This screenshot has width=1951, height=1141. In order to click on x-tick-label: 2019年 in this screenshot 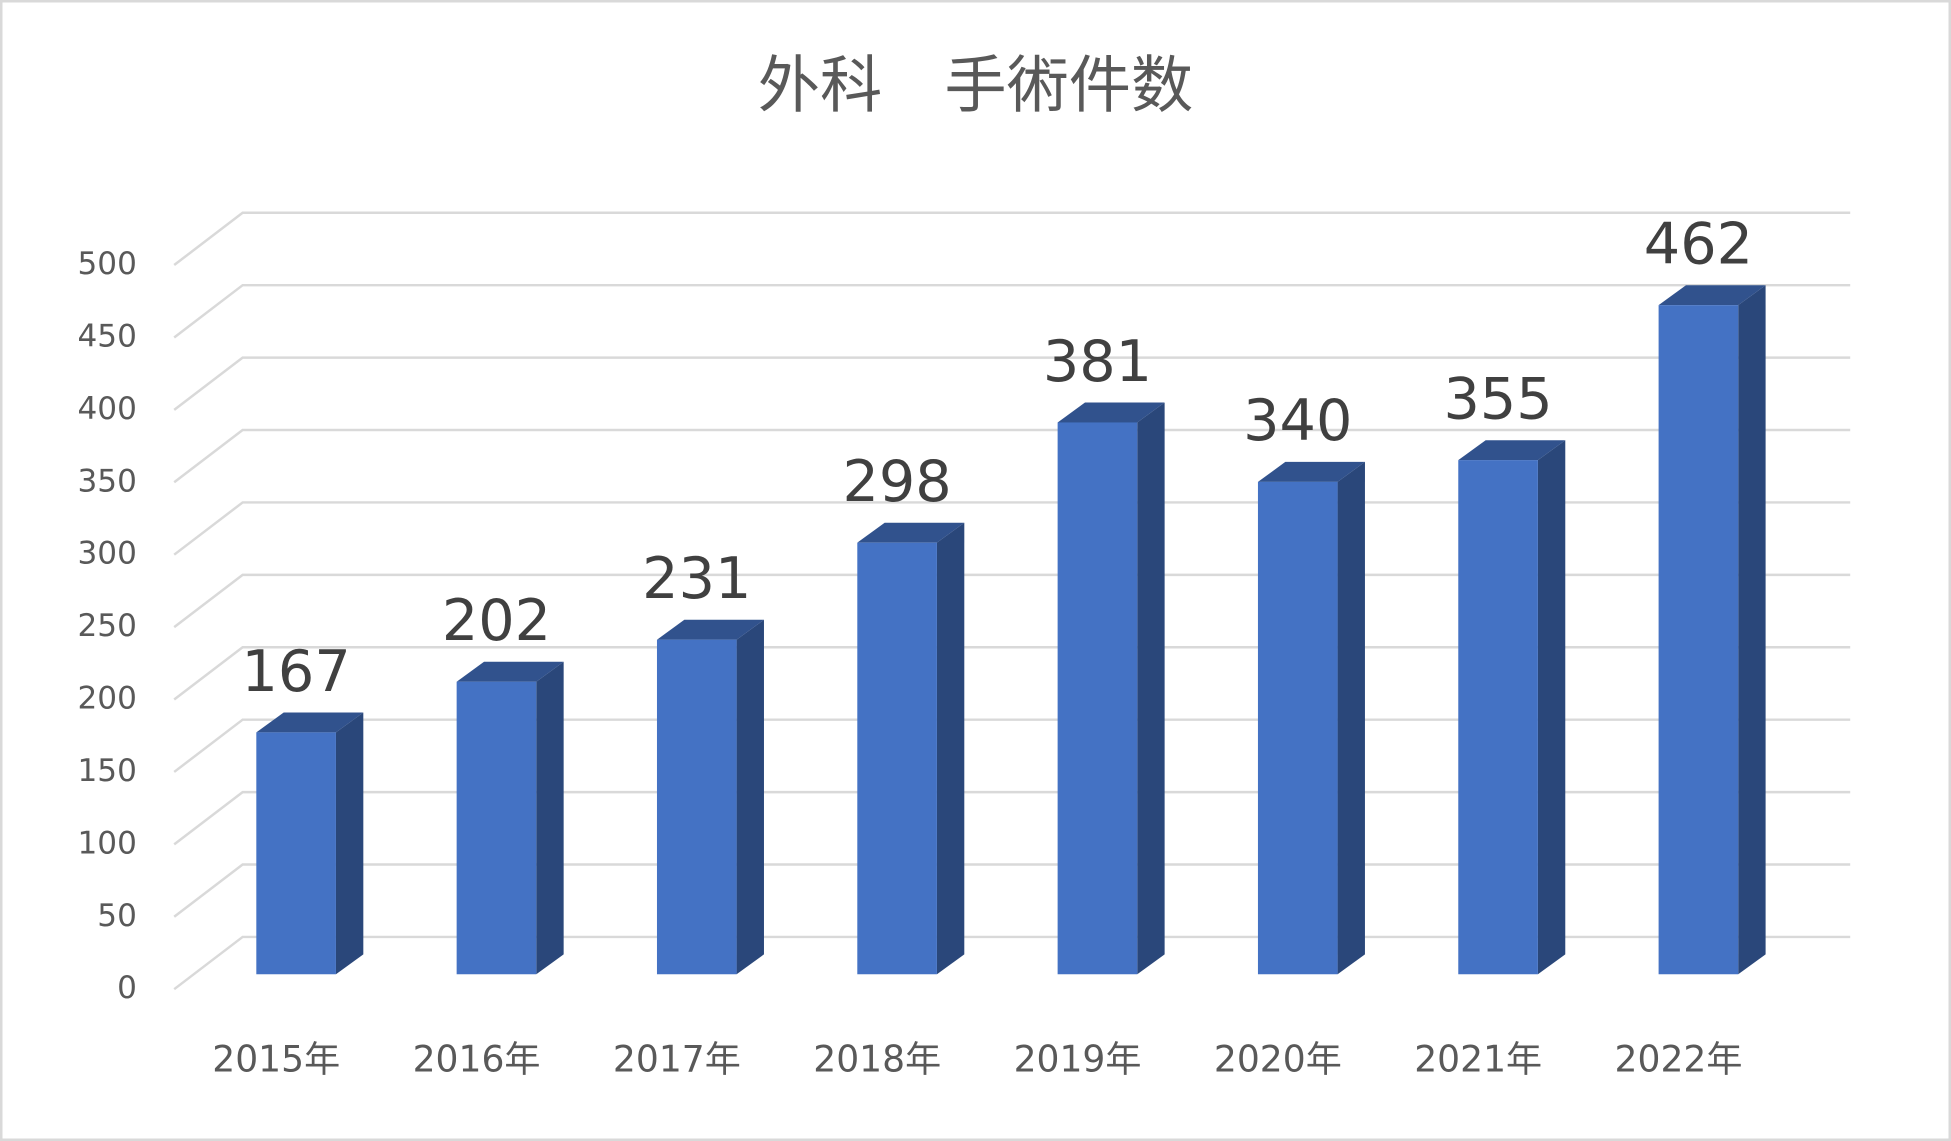, I will do `click(1078, 1059)`.